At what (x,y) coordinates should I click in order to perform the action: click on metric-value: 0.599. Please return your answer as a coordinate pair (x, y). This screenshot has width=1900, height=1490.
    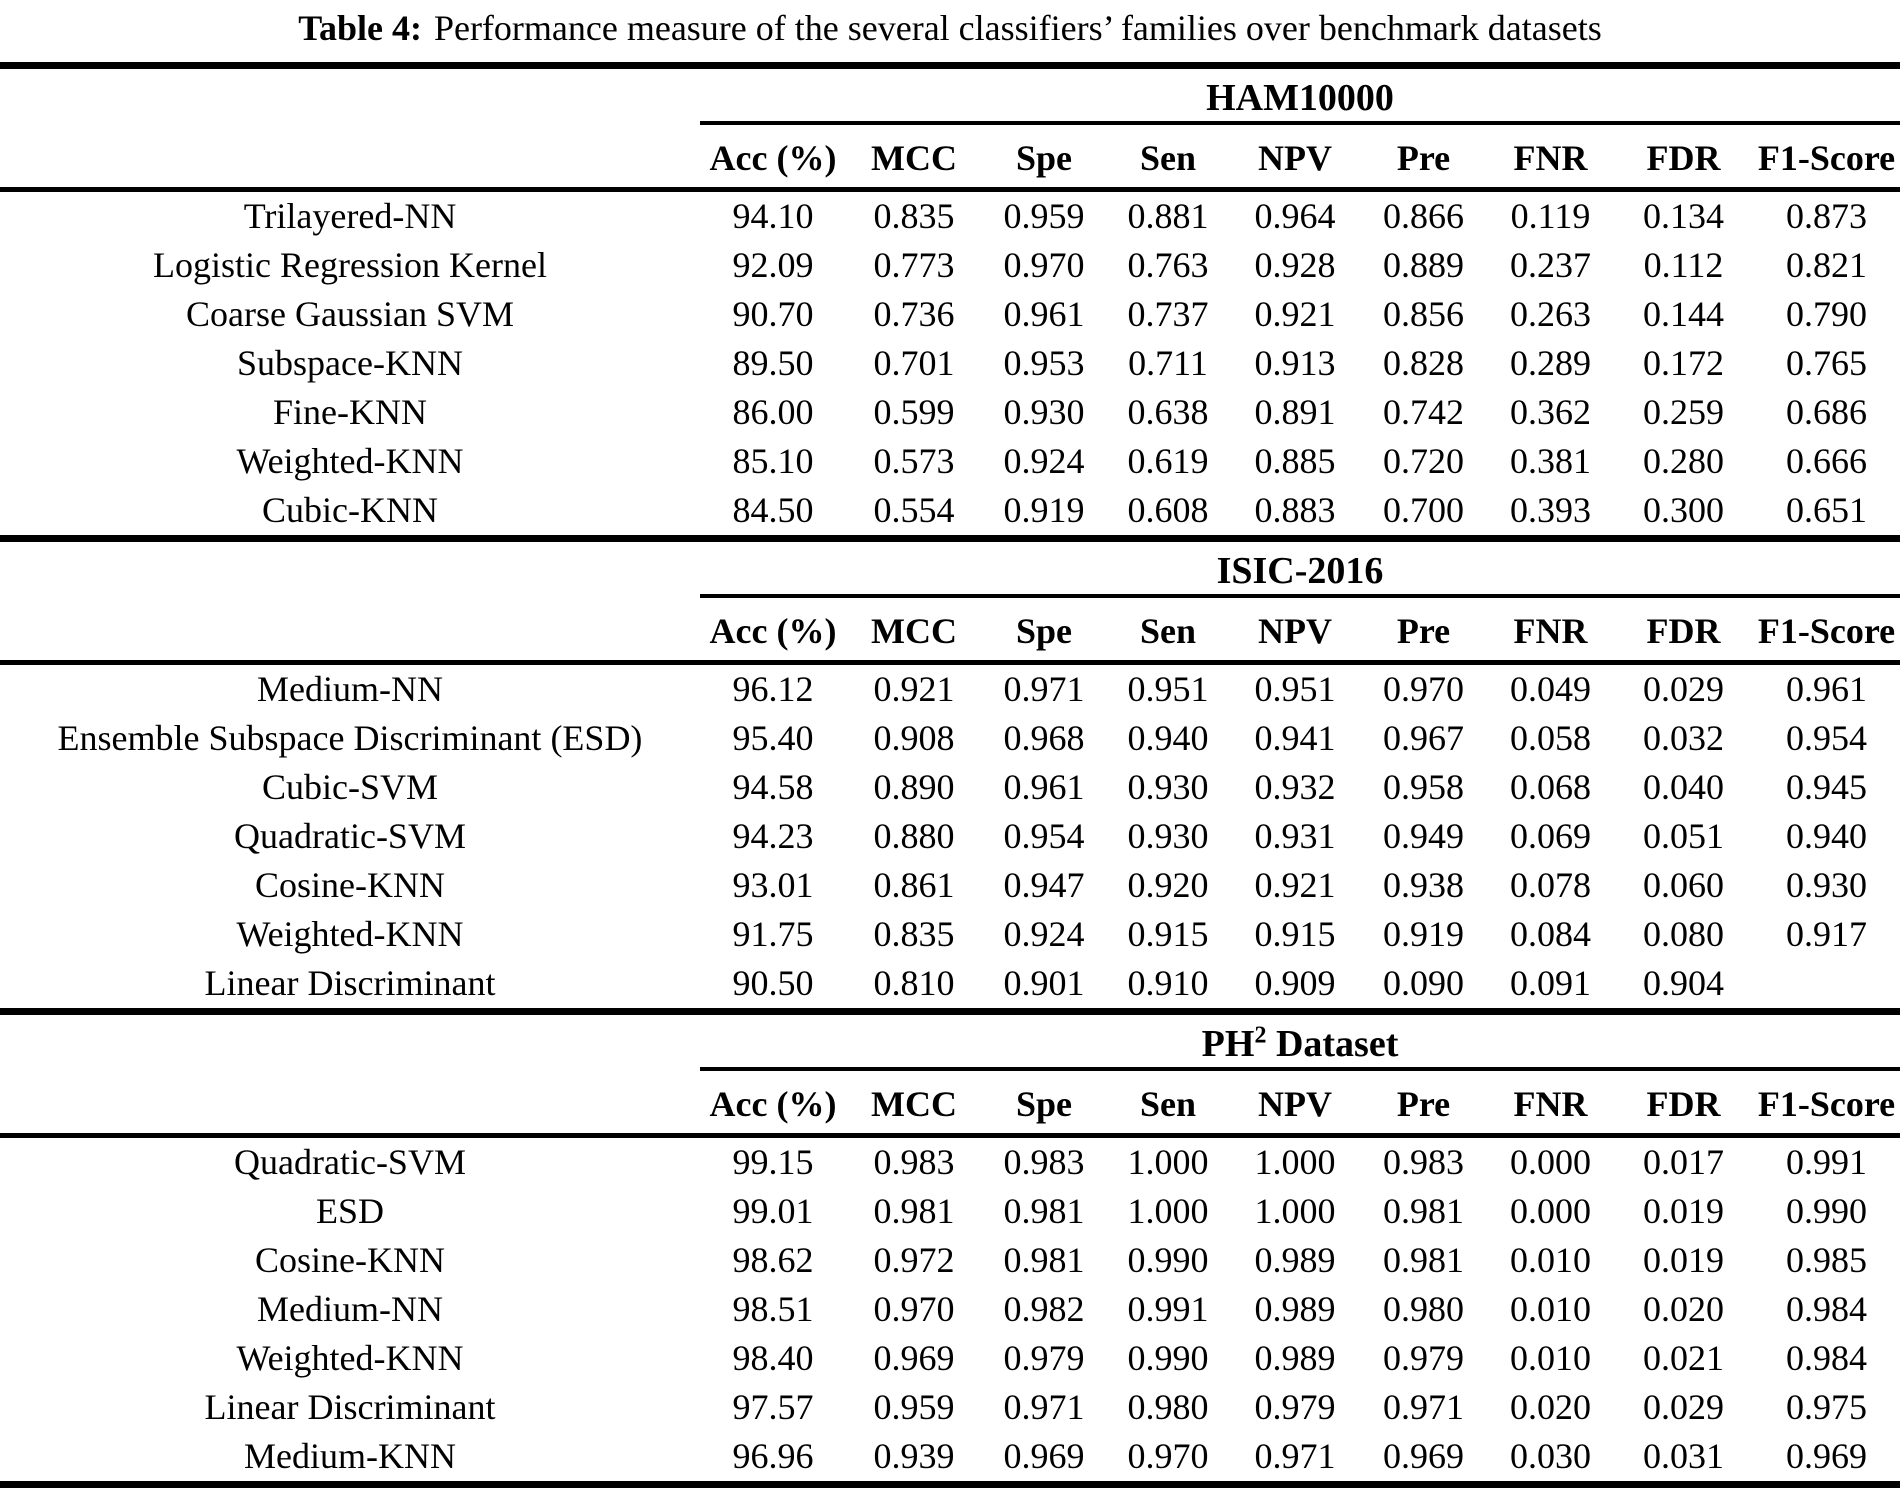
    Looking at the image, I should click on (914, 412).